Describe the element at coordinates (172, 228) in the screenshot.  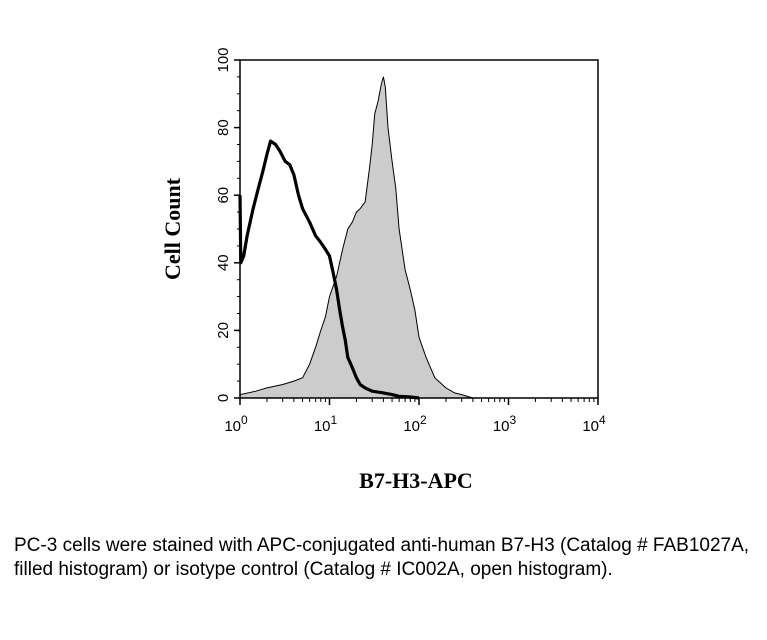
I see `y-axis-title: Cell Count` at that location.